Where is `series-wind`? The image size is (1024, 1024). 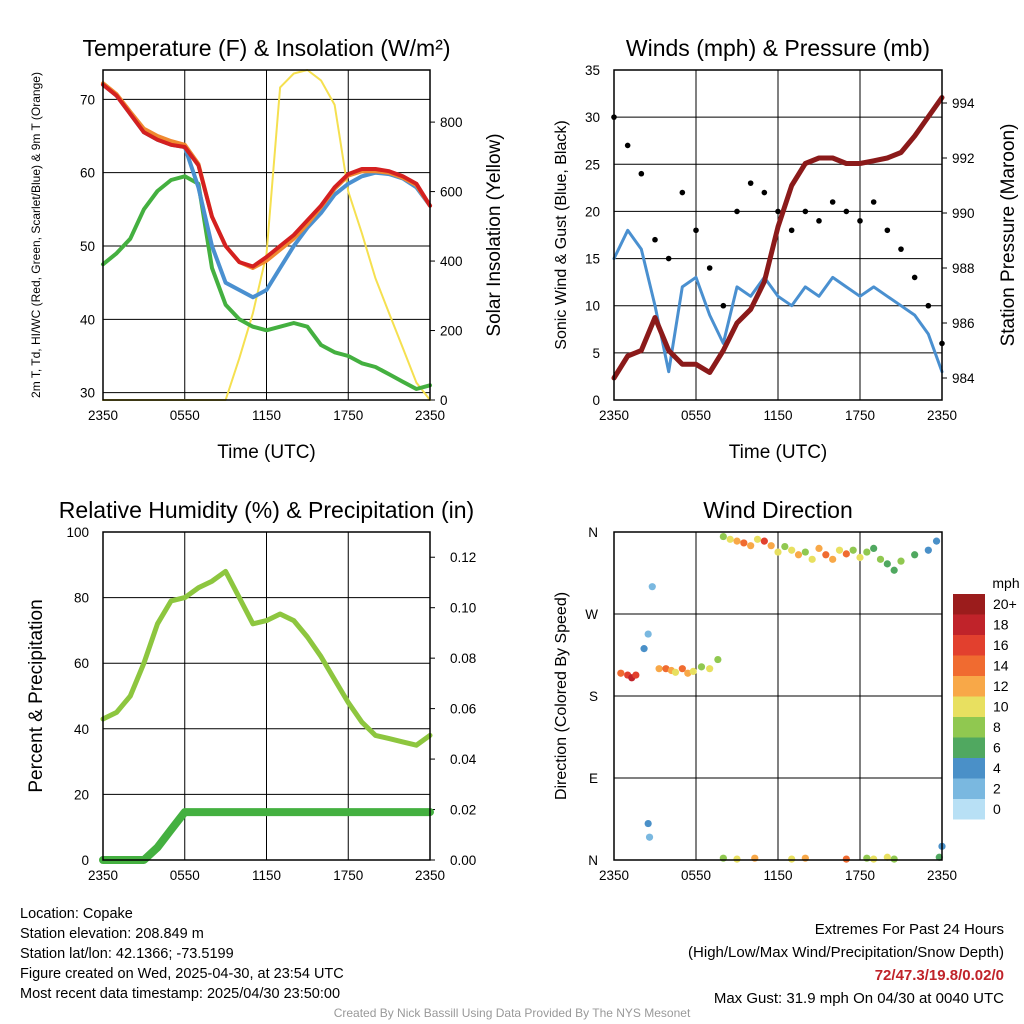
series-wind is located at coordinates (778, 301).